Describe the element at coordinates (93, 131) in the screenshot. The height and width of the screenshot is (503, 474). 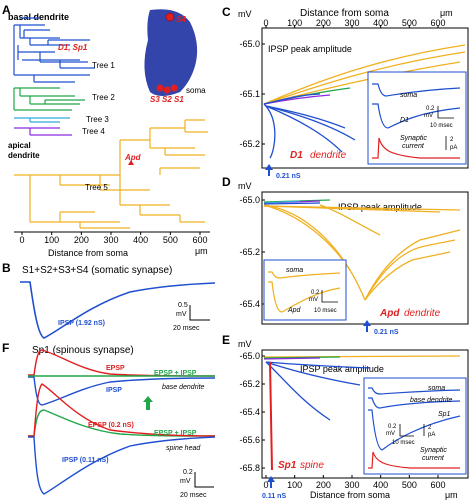
I see `tree-4-label: Tree 4` at that location.